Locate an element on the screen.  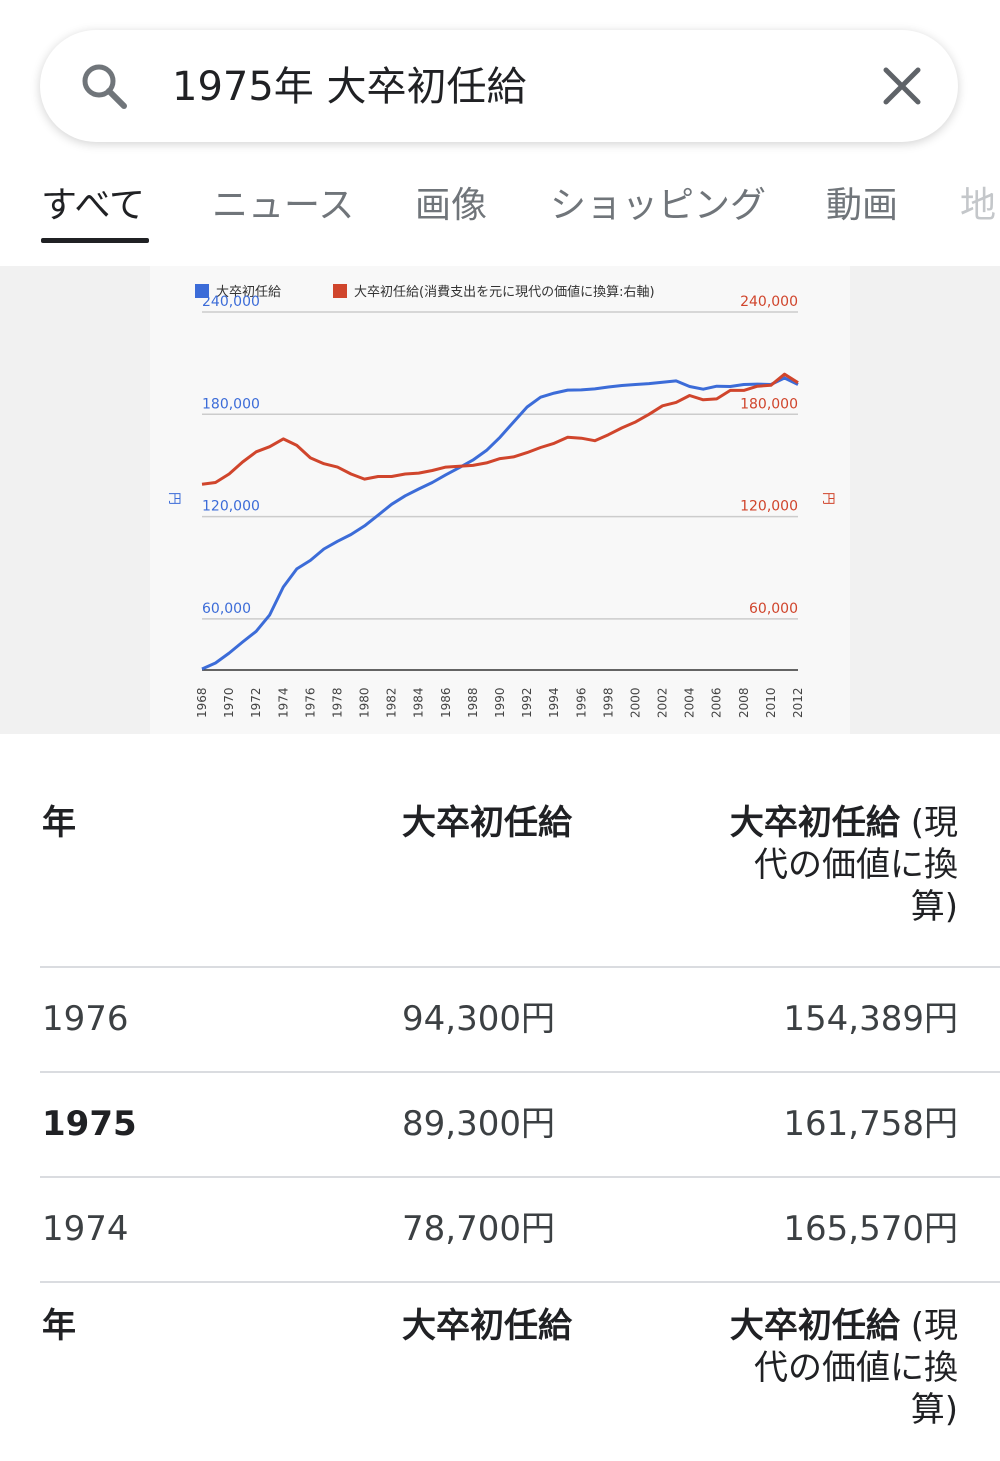
x-tick-label: 1976 is located at coordinates (310, 702).